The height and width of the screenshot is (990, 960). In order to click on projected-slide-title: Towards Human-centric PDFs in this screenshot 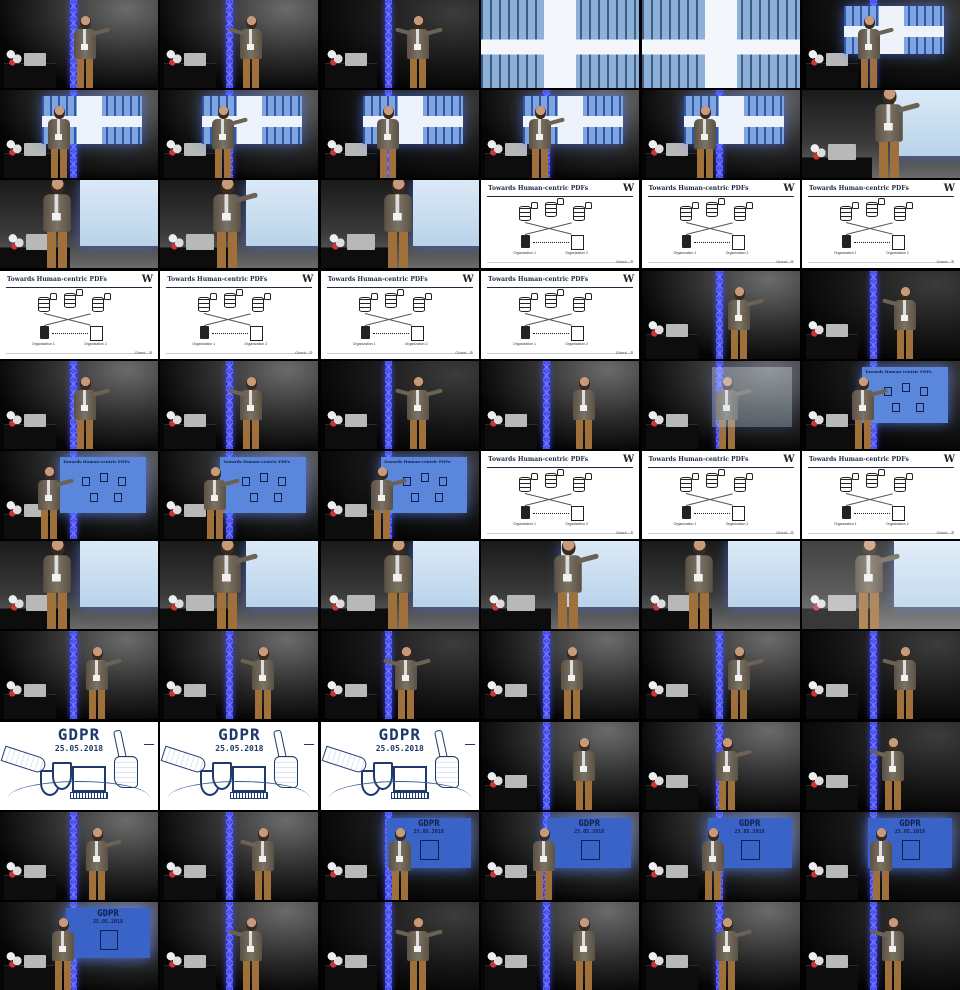, I will do `click(417, 461)`.